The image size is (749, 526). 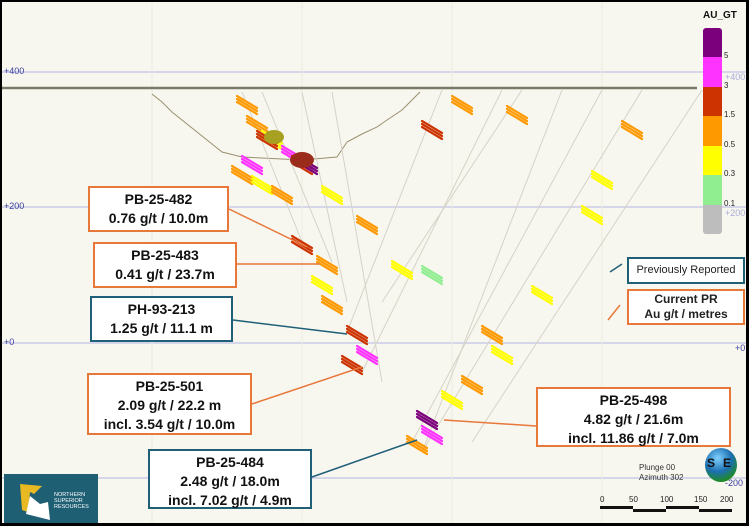 I want to click on scale-tick-label: 50, so click(x=633, y=499).